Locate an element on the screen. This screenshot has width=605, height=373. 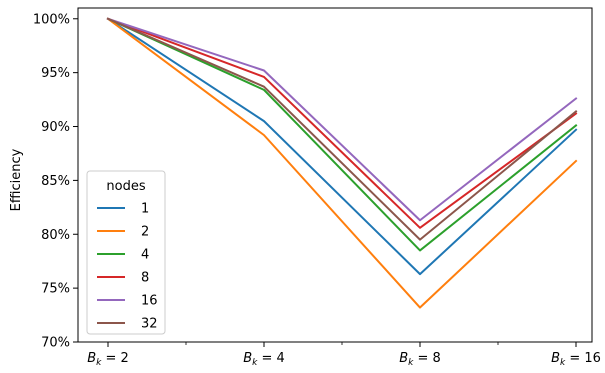
y-tick-label: 100% is located at coordinates (51, 19).